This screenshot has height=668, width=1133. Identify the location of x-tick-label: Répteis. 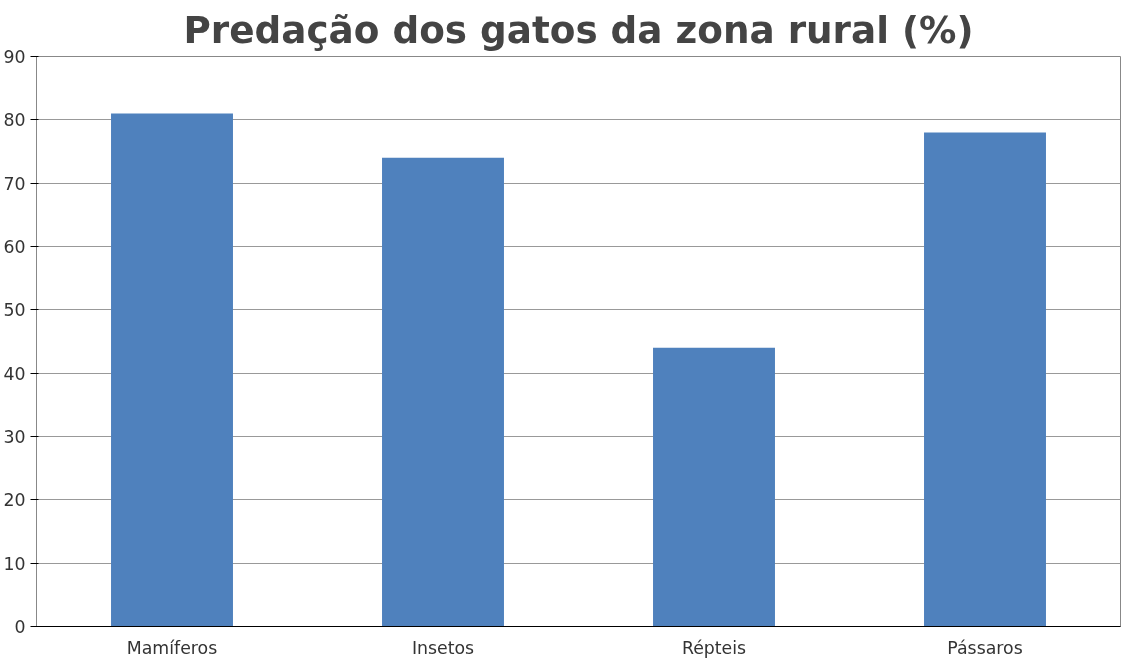
(714, 647).